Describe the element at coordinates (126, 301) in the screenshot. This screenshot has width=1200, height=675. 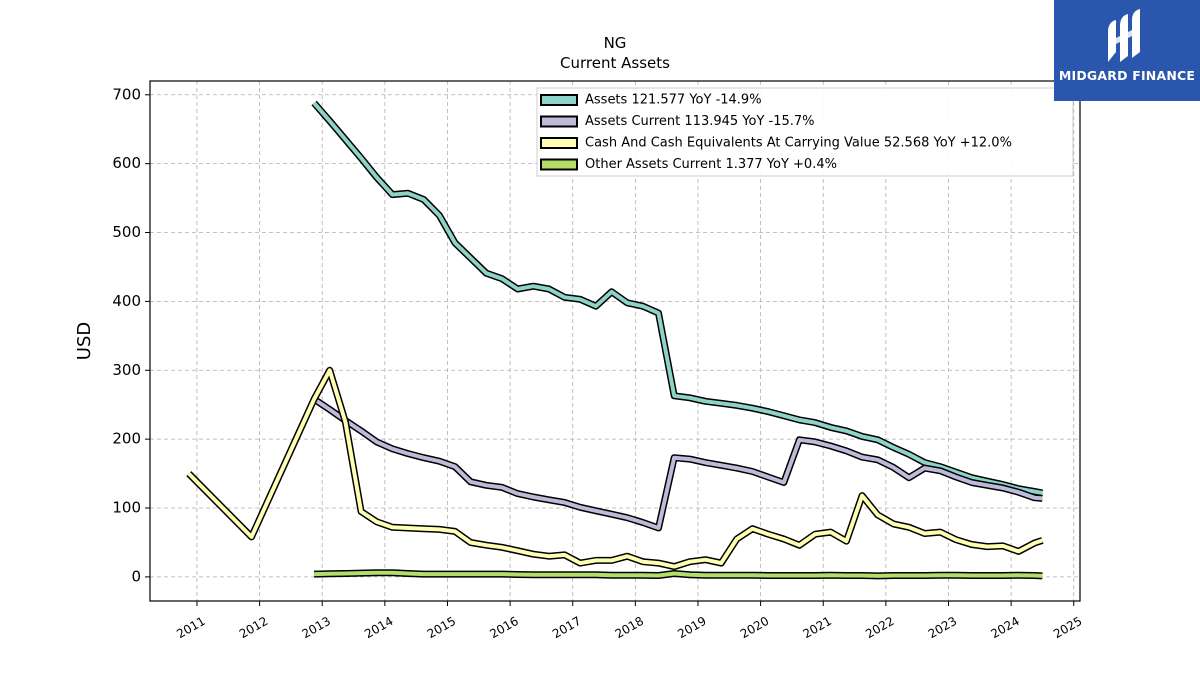
I see `y-tick-label: 400` at that location.